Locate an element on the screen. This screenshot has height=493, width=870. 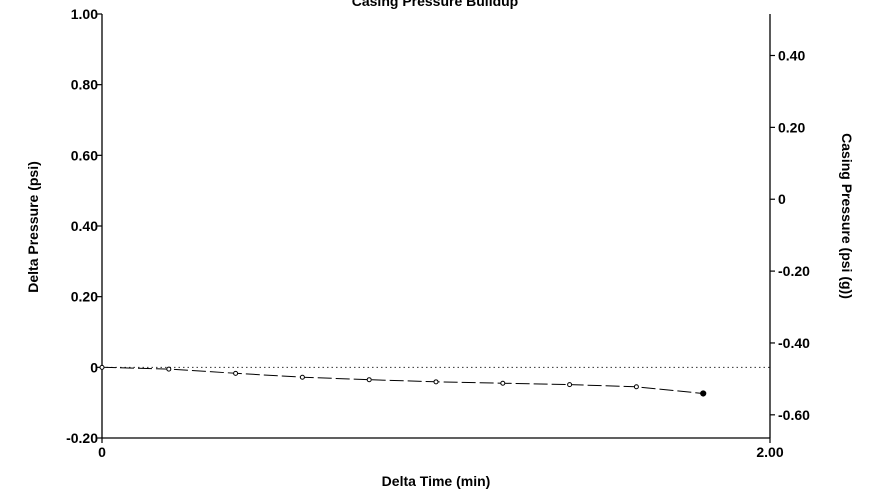
y-tick-label: 0.20 is located at coordinates (84, 297).